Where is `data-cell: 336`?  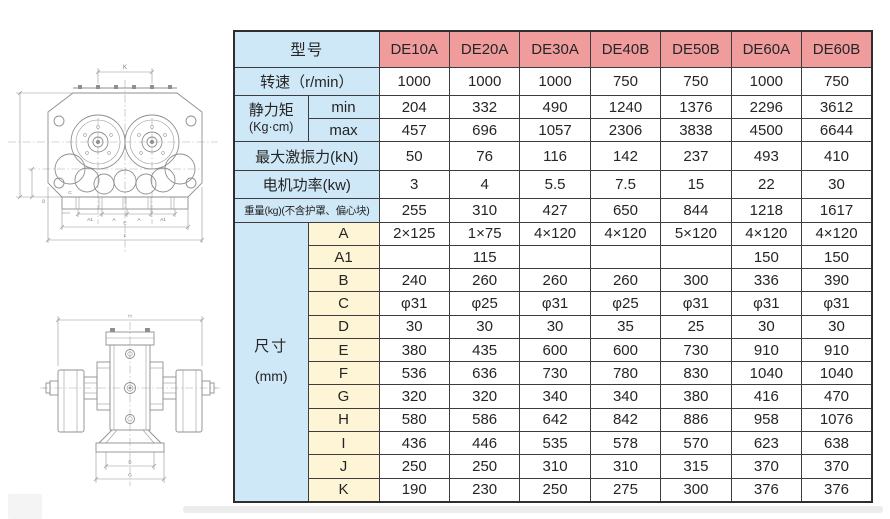 data-cell: 336 is located at coordinates (766, 280).